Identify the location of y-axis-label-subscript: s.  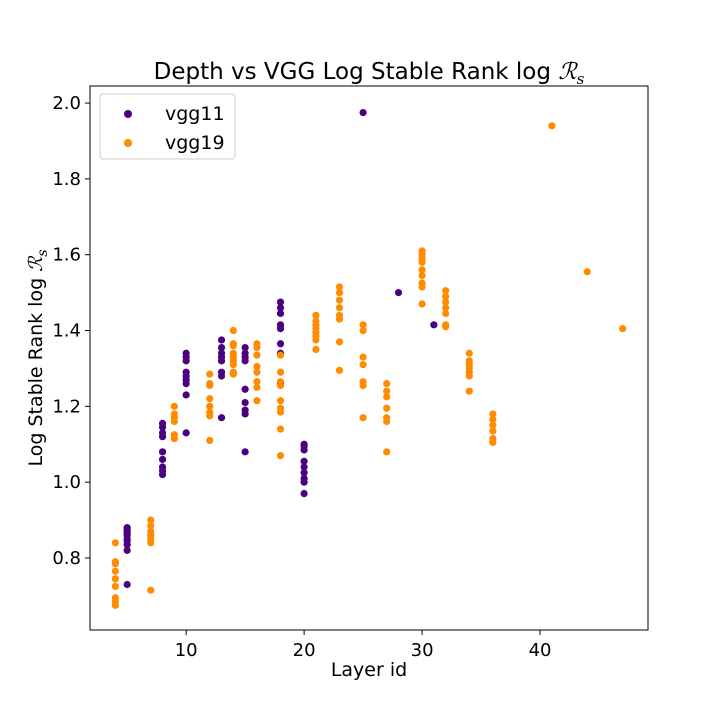
(43, 252).